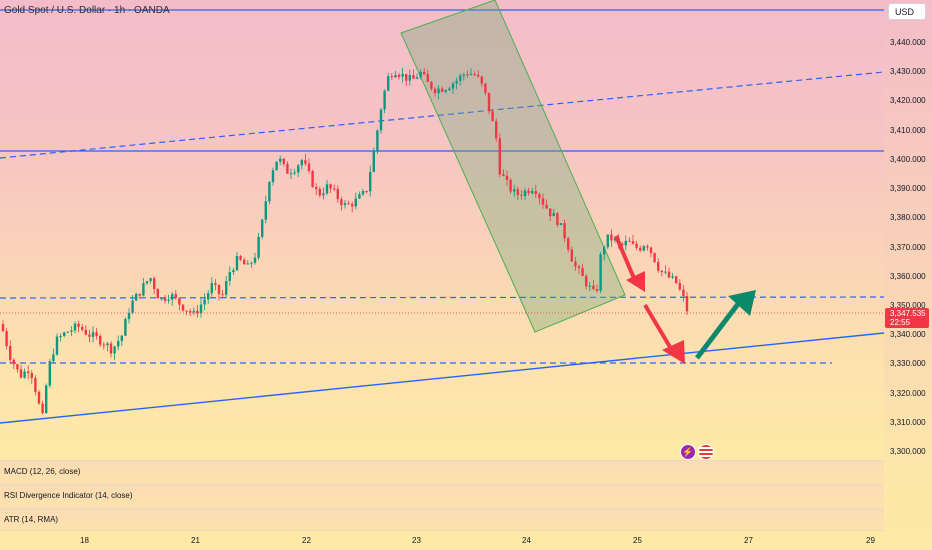 This screenshot has width=932, height=550. What do you see at coordinates (84, 540) in the screenshot?
I see `x-tick: 18` at bounding box center [84, 540].